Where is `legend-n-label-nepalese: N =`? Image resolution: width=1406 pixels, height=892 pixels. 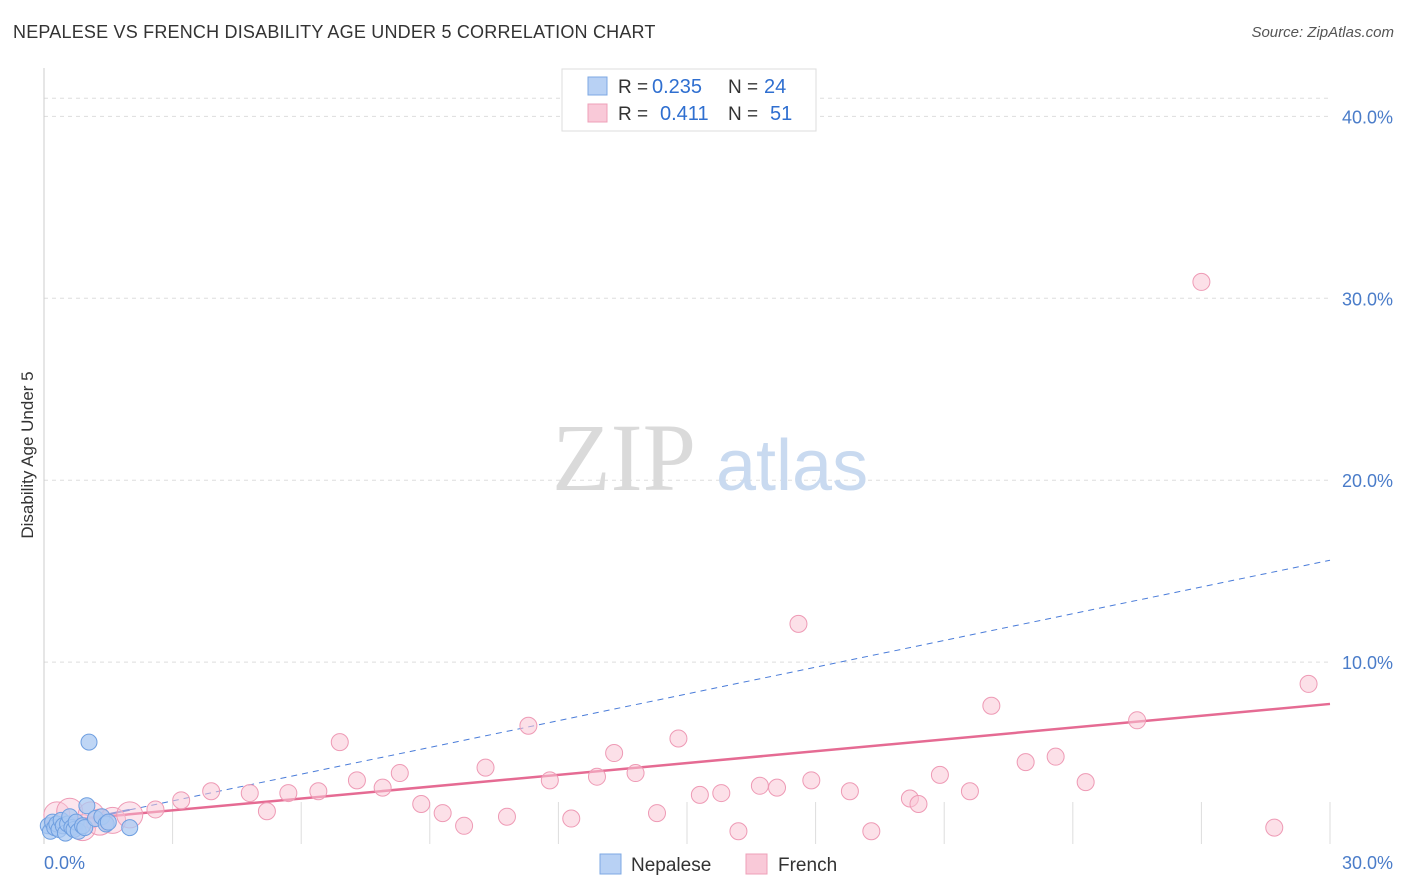 legend-n-label-nepalese: N = is located at coordinates (743, 87).